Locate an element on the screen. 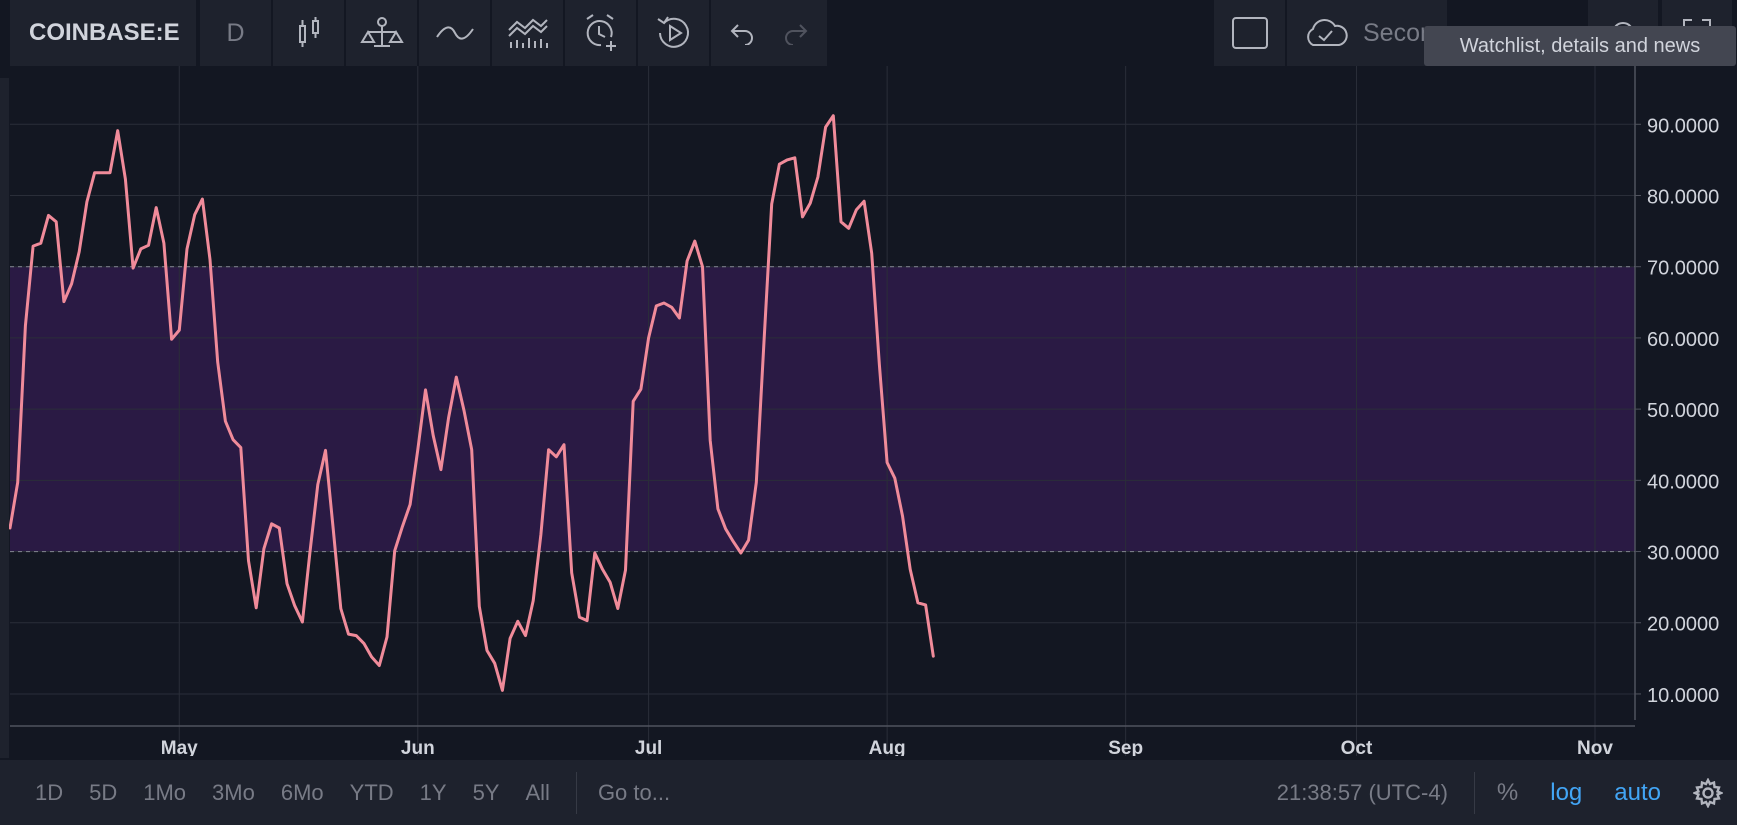  indicator-icon is located at coordinates (455, 33).